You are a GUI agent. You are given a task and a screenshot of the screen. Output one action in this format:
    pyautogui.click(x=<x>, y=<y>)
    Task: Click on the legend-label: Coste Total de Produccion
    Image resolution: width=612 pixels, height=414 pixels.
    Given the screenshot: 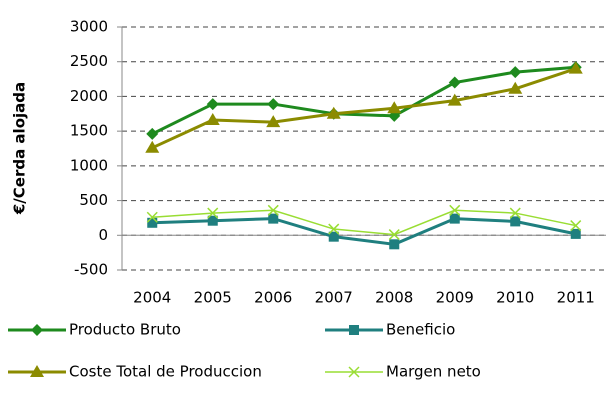 What is the action you would take?
    pyautogui.click(x=165, y=372)
    